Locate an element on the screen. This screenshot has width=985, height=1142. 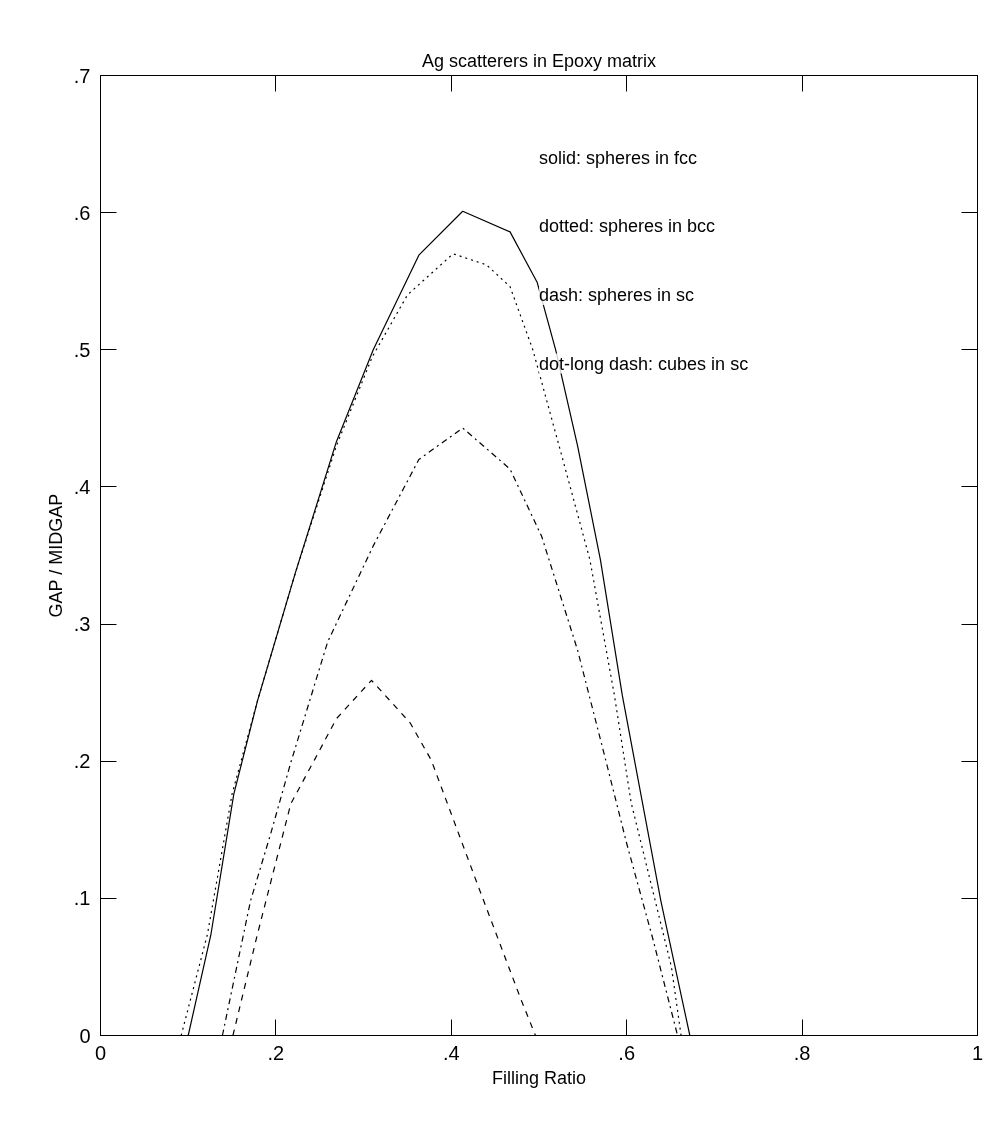
x-axis-title: Filling Ratio is located at coordinates (539, 1077).